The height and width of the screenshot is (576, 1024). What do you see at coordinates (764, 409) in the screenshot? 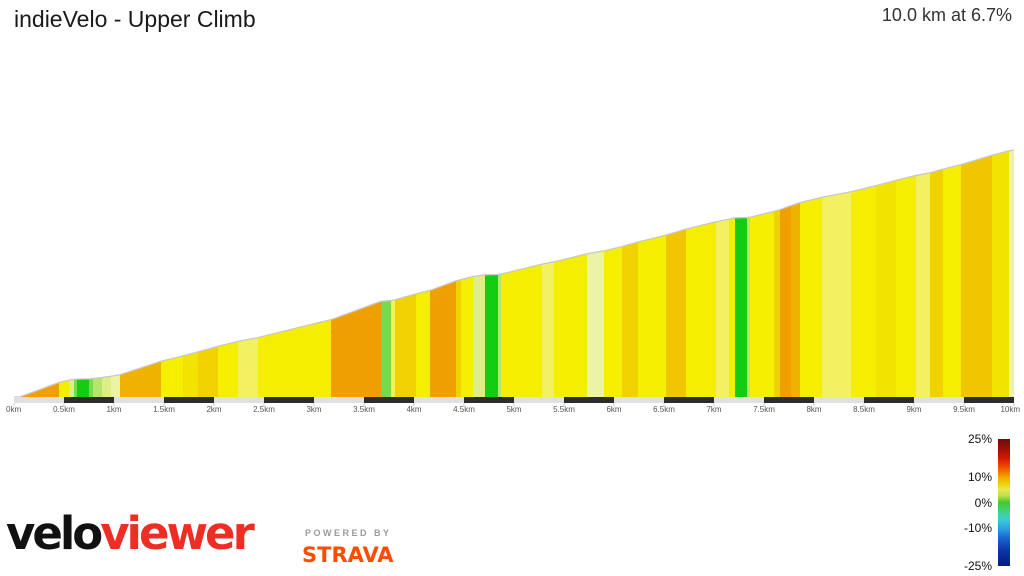
I see `x-axis-label: 7.5km` at bounding box center [764, 409].